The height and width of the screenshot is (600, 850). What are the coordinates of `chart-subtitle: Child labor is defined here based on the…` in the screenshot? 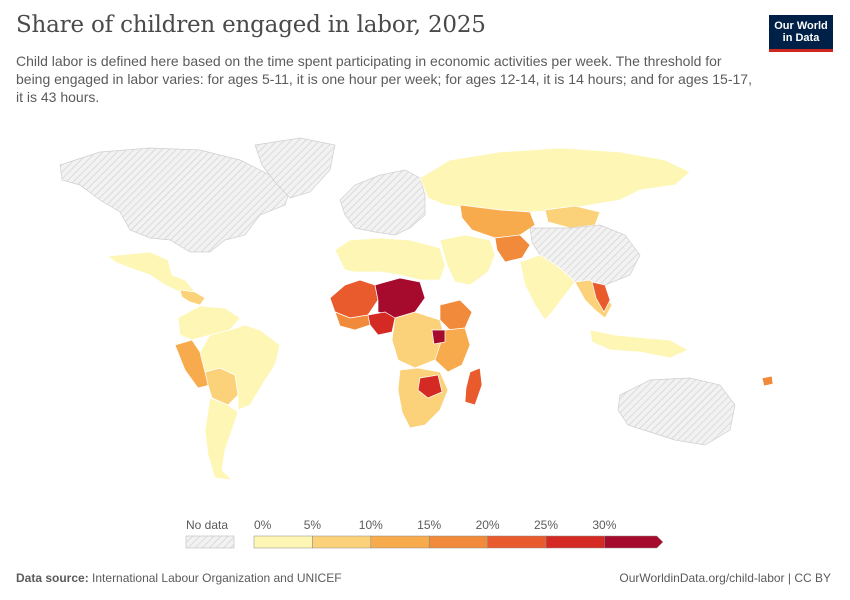 It's located at (384, 79).